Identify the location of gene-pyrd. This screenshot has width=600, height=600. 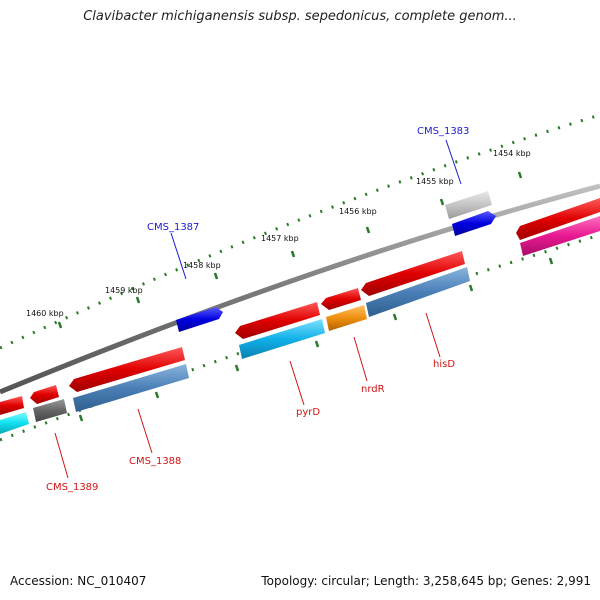
(282, 339).